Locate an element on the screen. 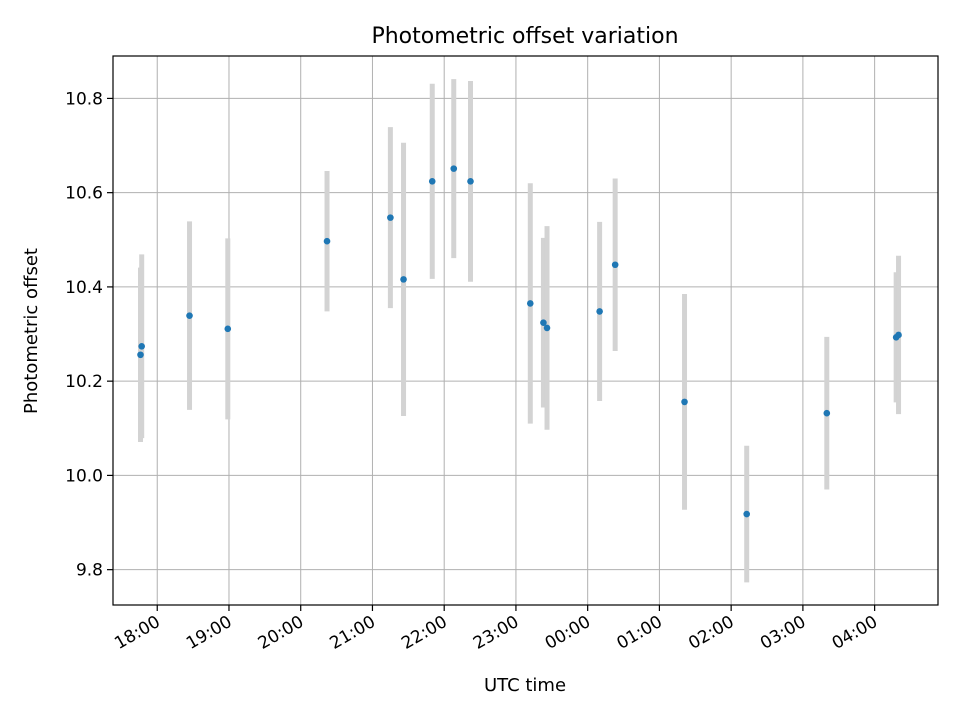 The image size is (960, 720). x-tick-label: 02:00 is located at coordinates (711, 633).